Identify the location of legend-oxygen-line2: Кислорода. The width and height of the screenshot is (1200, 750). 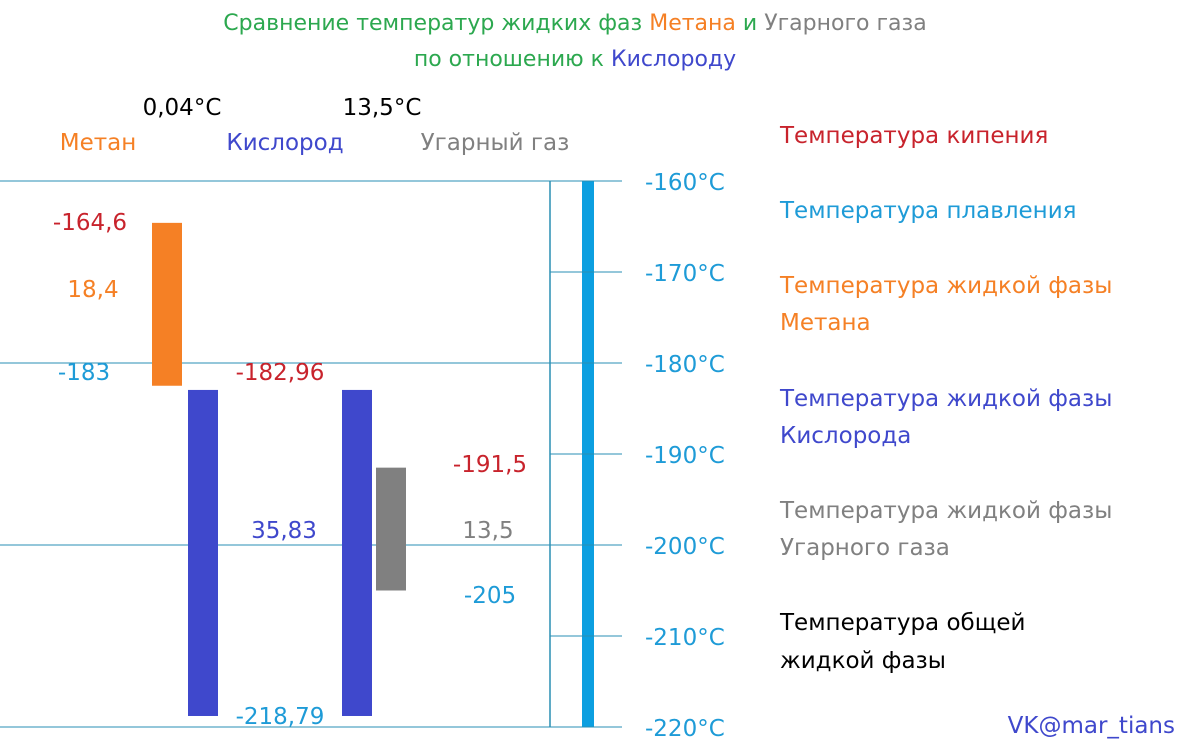
(845, 436).